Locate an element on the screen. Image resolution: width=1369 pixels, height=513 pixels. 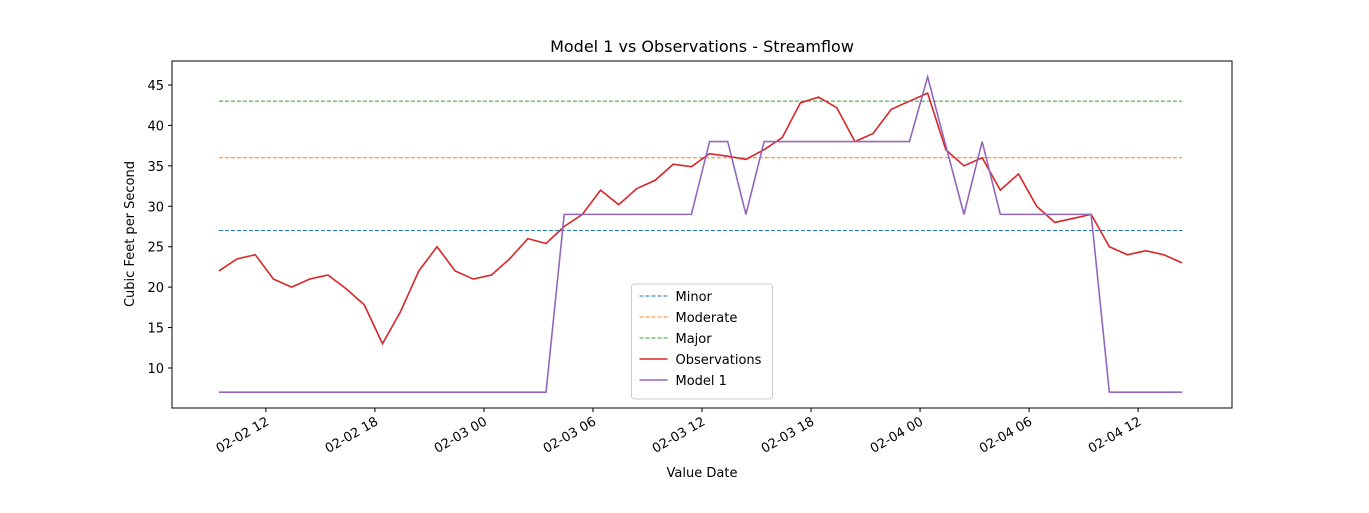
x-tick-label: 02-03 18 is located at coordinates (788, 435).